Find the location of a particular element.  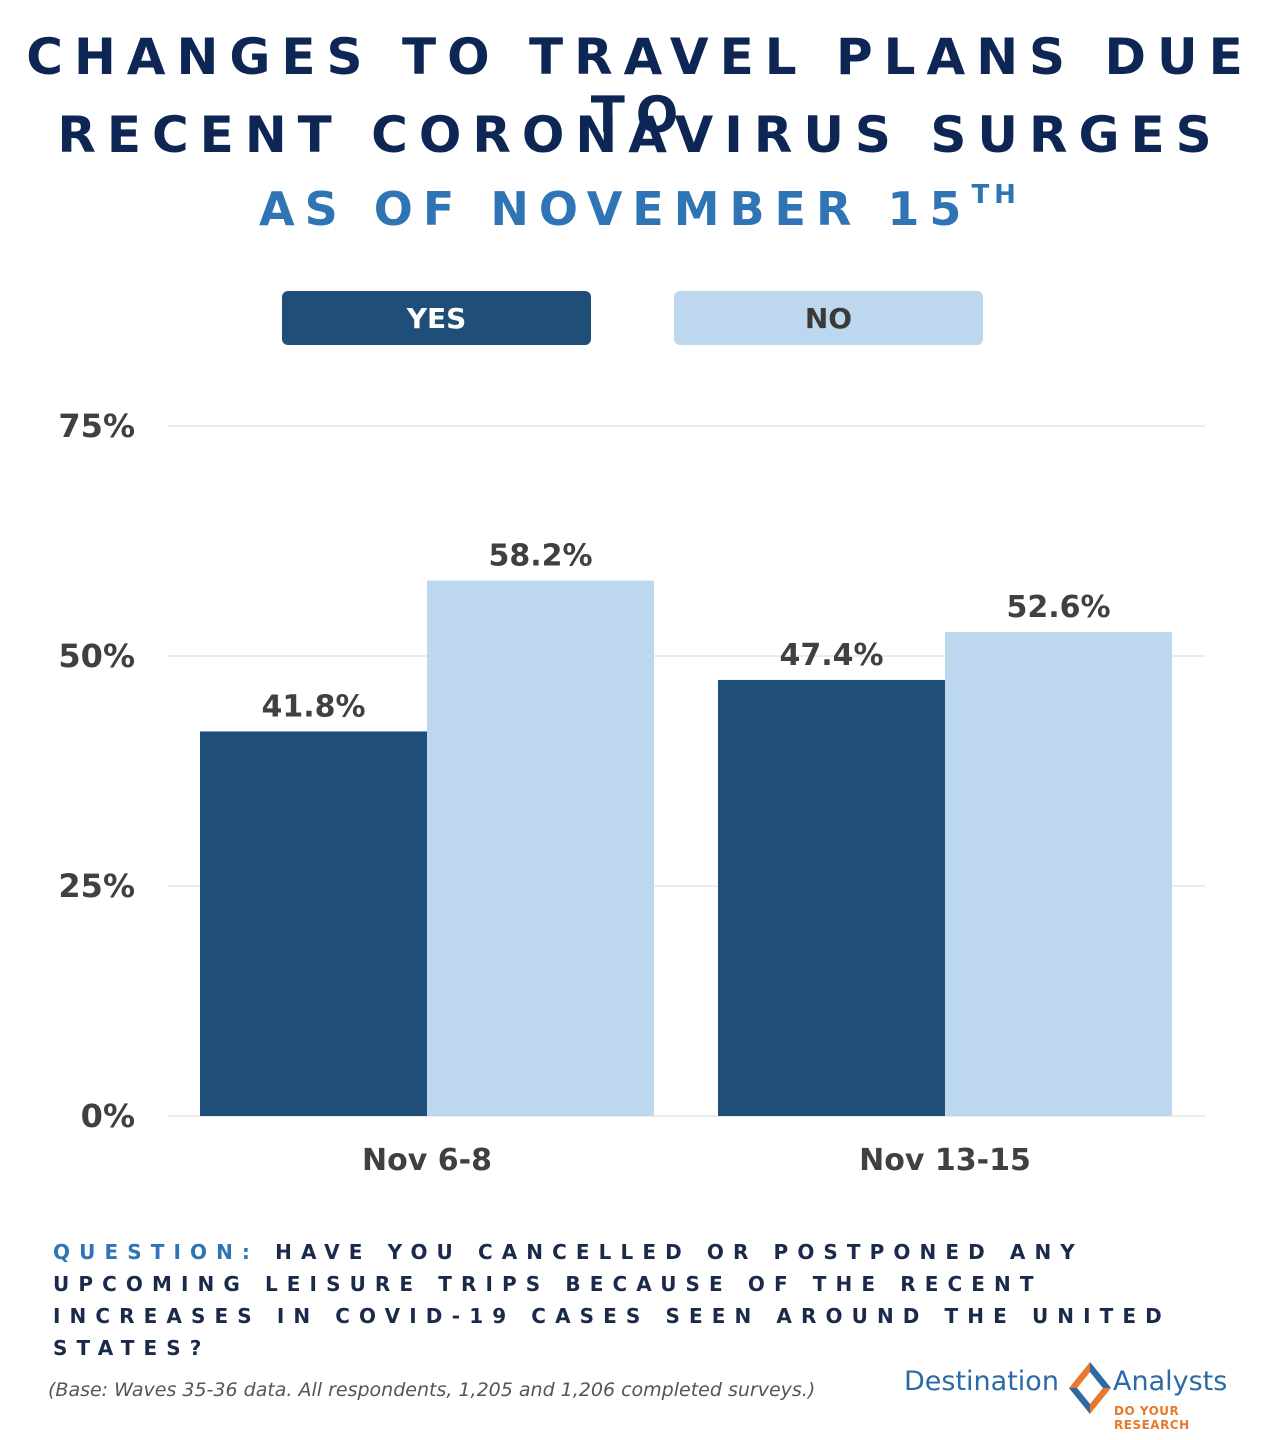

data-label-no-2: 52.6% is located at coordinates (1058, 607).